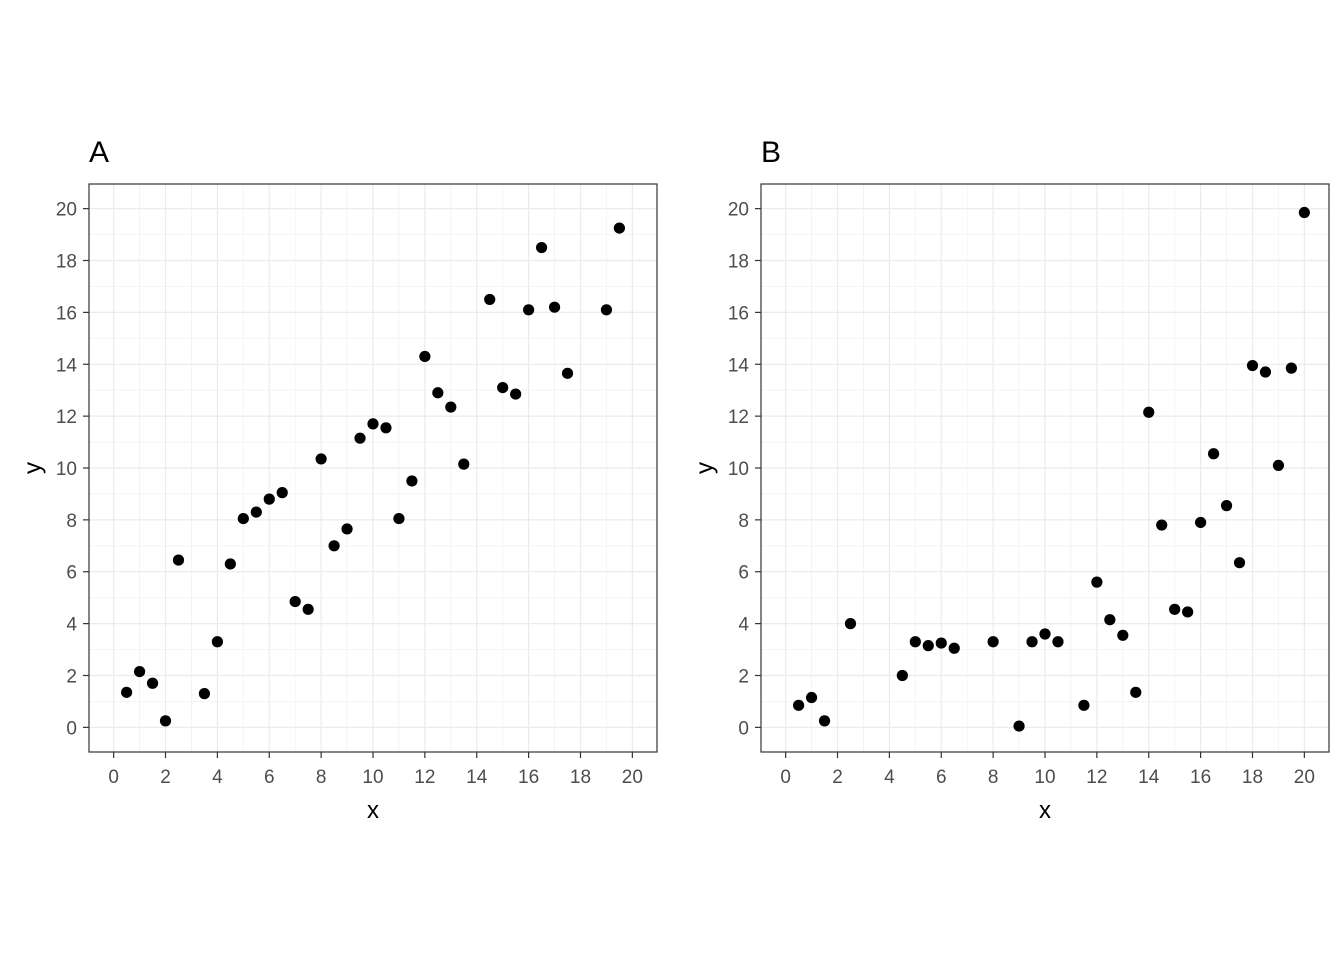  What do you see at coordinates (99, 152) in the screenshot?
I see `panel-title: A` at bounding box center [99, 152].